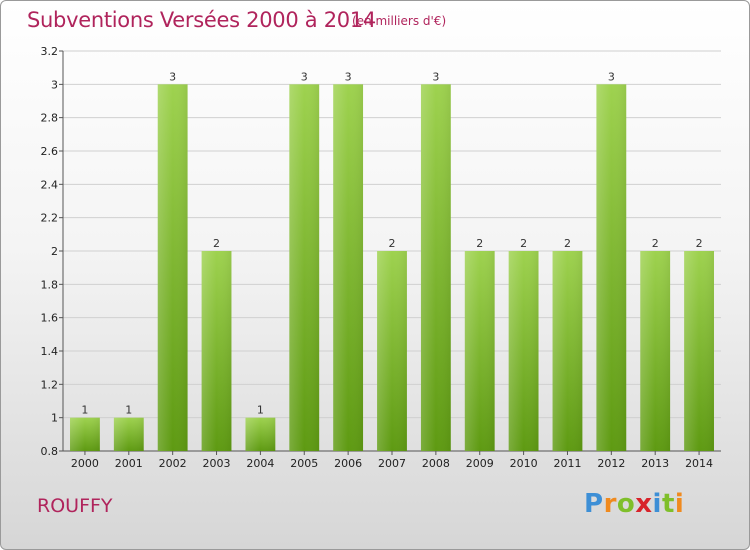 The width and height of the screenshot is (750, 550). Describe the element at coordinates (50, 118) in the screenshot. I see `y-tick-label: 2.8` at that location.